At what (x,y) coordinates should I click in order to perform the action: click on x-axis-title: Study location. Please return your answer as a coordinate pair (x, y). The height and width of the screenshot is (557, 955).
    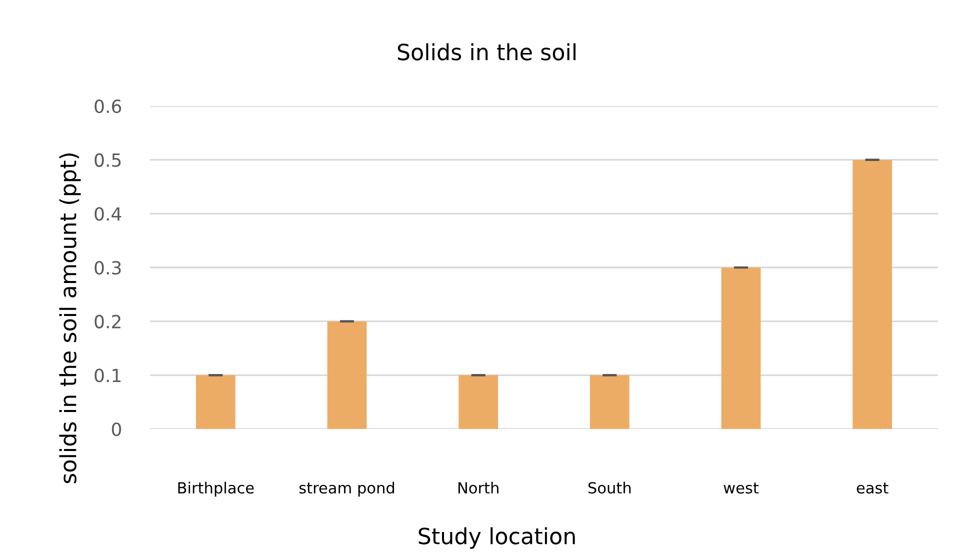
    Looking at the image, I should click on (496, 538).